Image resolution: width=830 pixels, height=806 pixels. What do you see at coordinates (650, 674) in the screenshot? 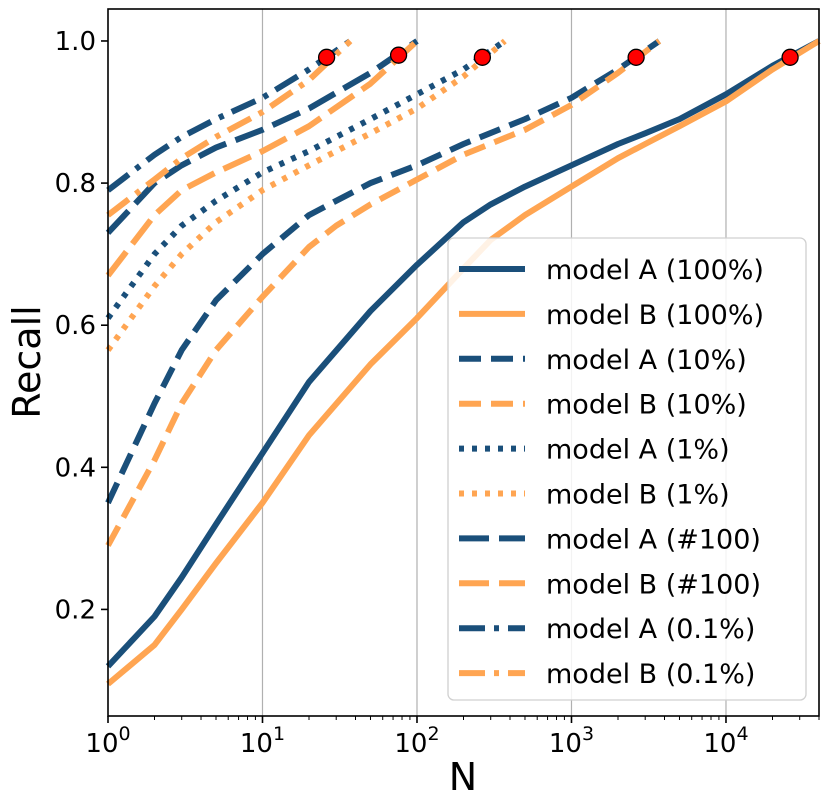
I see `legend-label: model B (0.1%)` at bounding box center [650, 674].